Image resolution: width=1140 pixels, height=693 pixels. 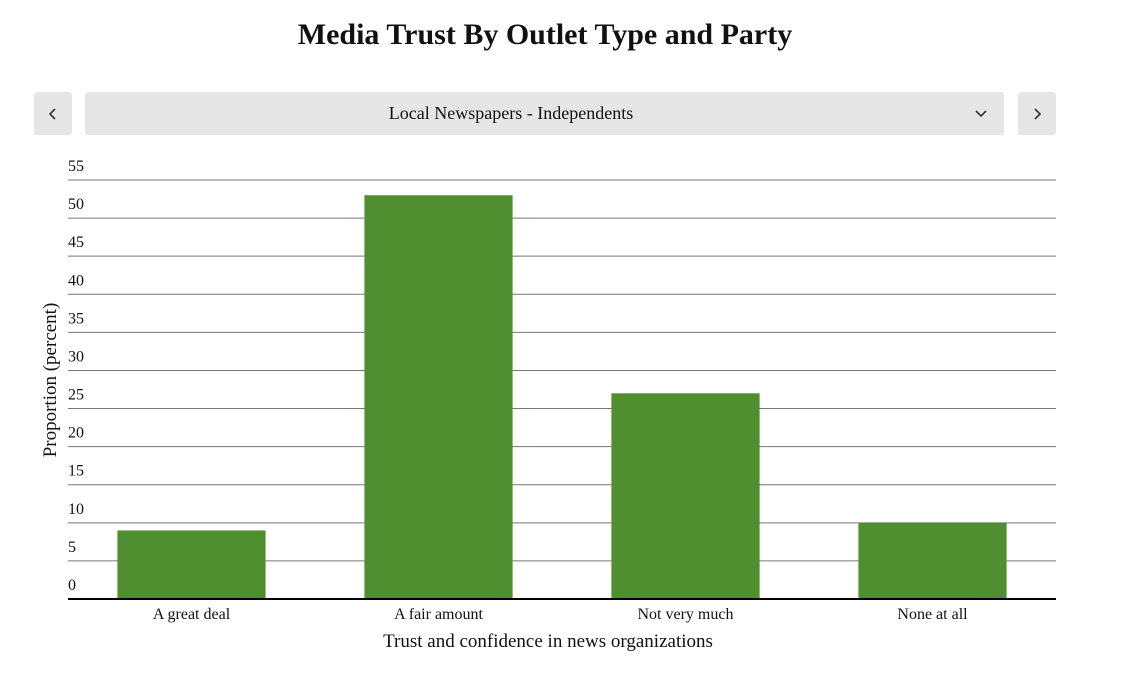 I want to click on next-button, so click(x=1037, y=113).